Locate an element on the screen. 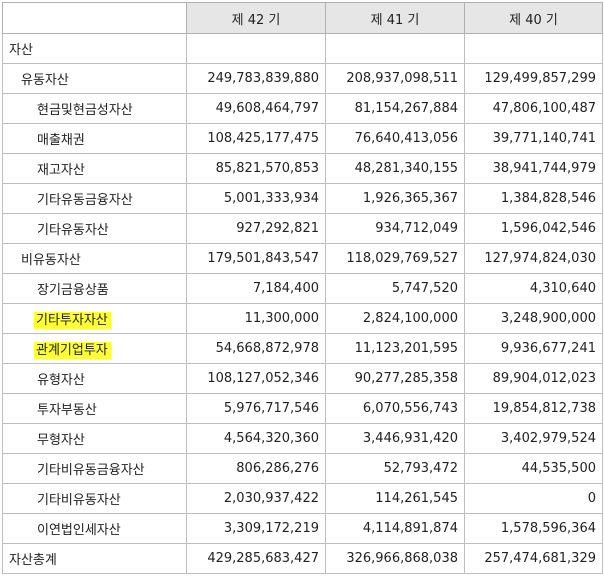 The image size is (604, 583). amount-cell: 114,261,545 is located at coordinates (395, 498).